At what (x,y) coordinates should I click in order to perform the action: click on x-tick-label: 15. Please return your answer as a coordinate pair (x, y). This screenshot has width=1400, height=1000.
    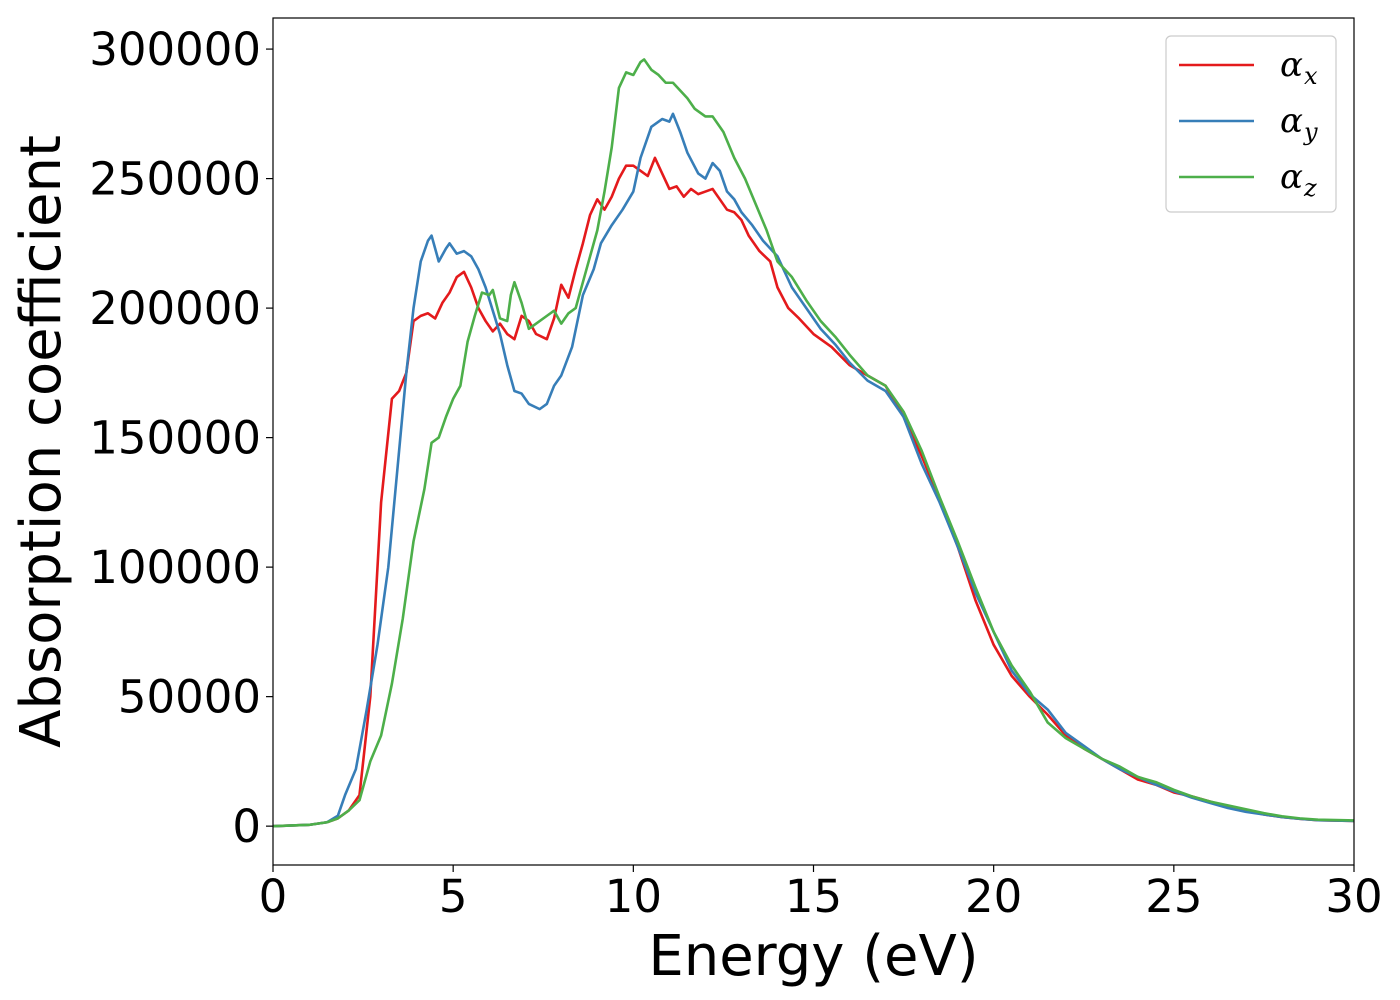
    Looking at the image, I should click on (813, 896).